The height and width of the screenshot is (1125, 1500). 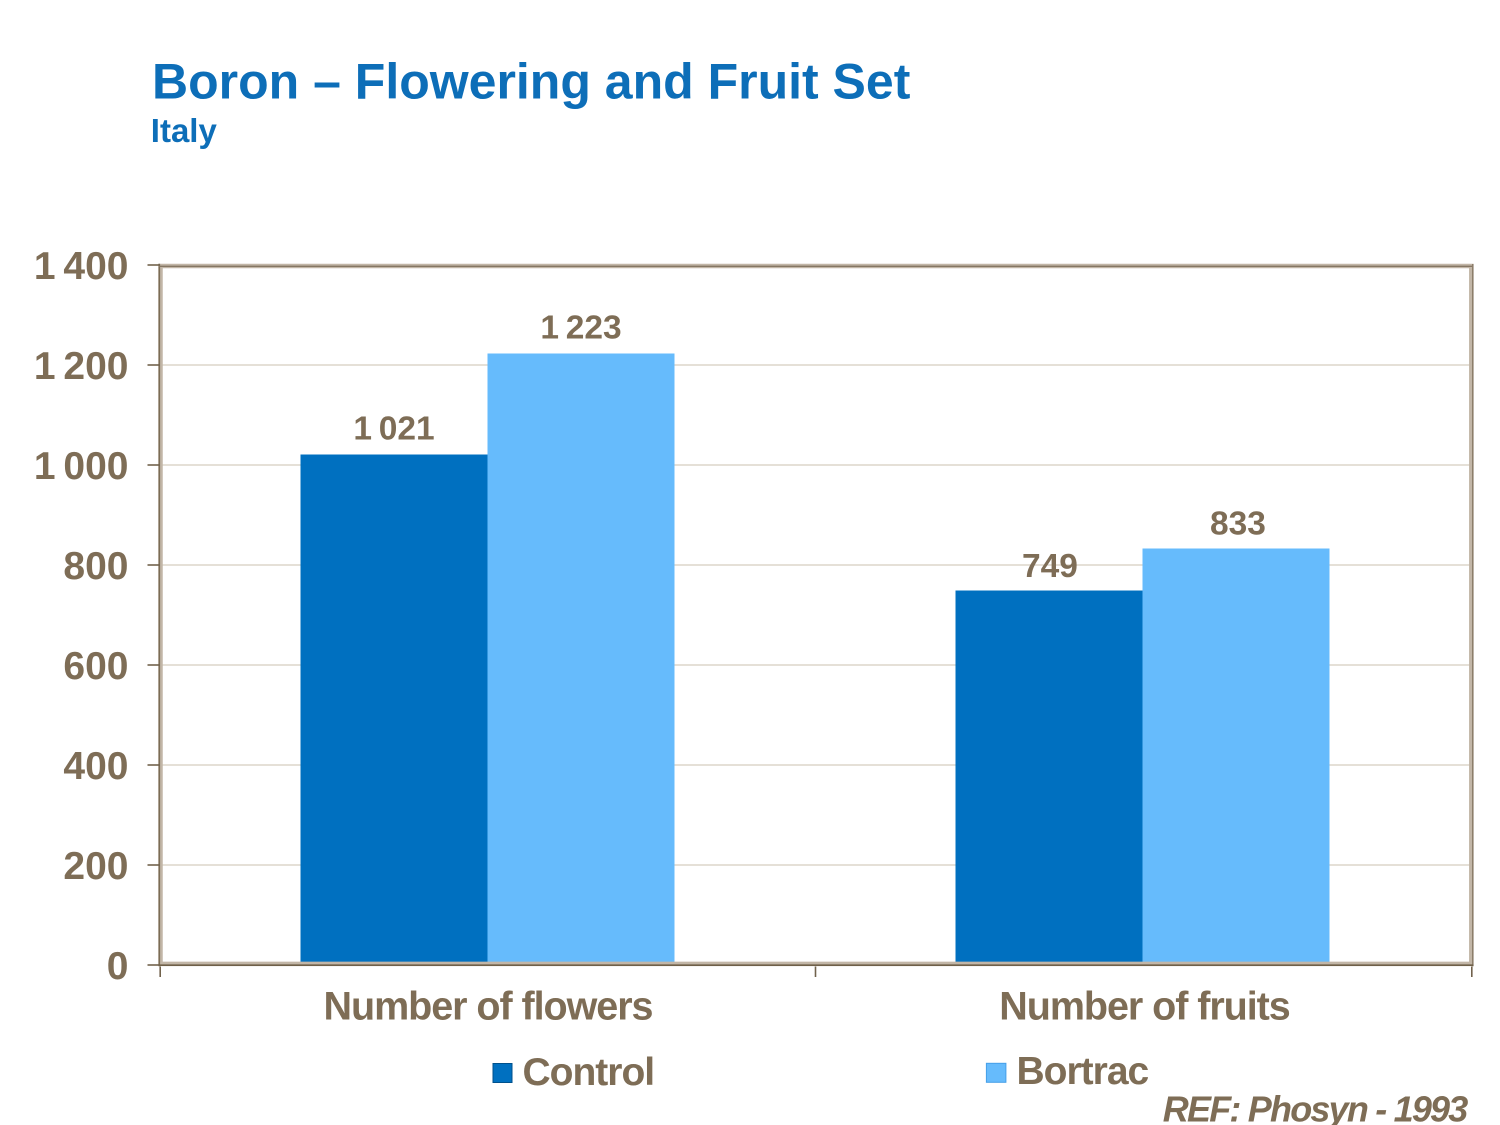 What do you see at coordinates (1144, 1007) in the screenshot?
I see `svg-text: Number of fruits` at bounding box center [1144, 1007].